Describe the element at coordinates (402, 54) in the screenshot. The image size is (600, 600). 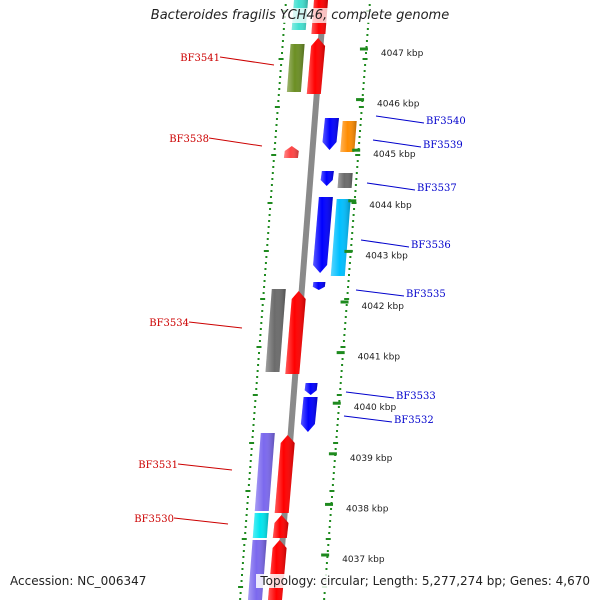
I see `tick-label: 4047 kbp` at that location.